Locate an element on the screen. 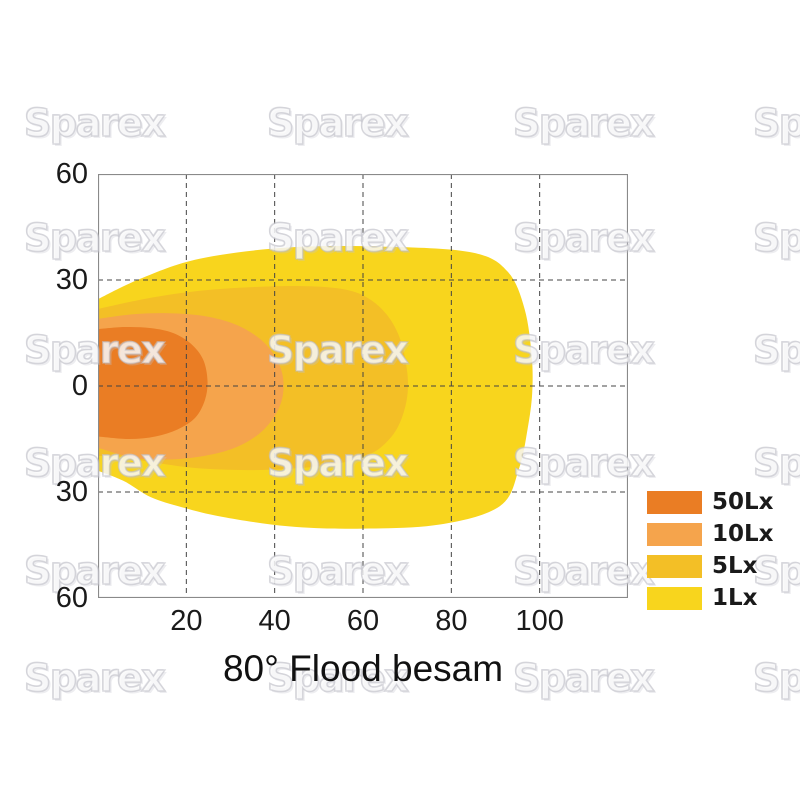 This screenshot has height=800, width=800. isolux-zone-50lx is located at coordinates (153, 382).